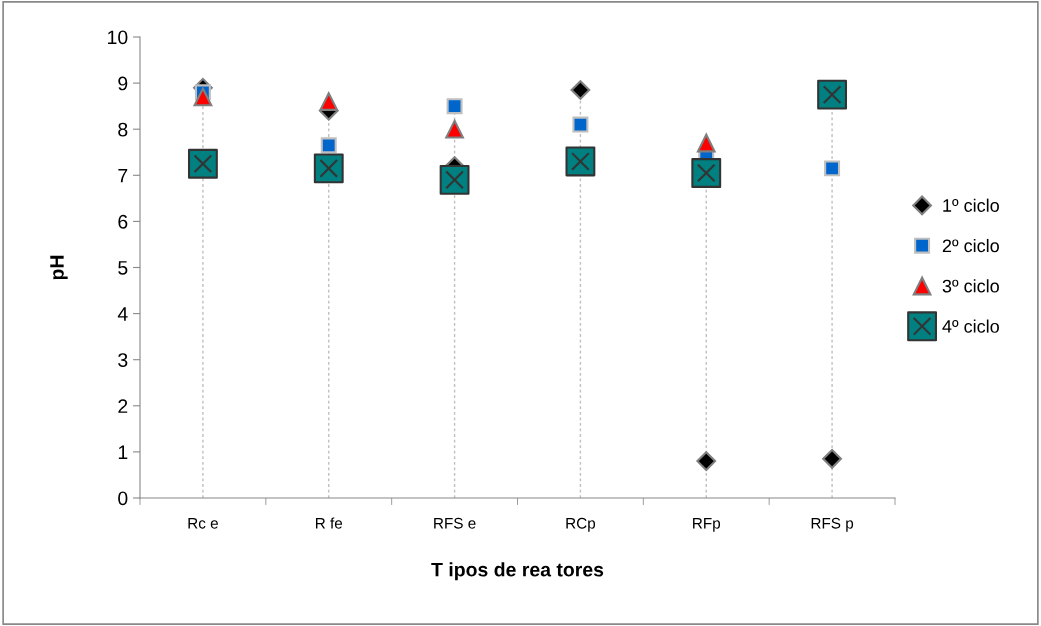 The width and height of the screenshot is (1041, 626). What do you see at coordinates (123, 360) in the screenshot?
I see `y-tick-label: 3` at bounding box center [123, 360].